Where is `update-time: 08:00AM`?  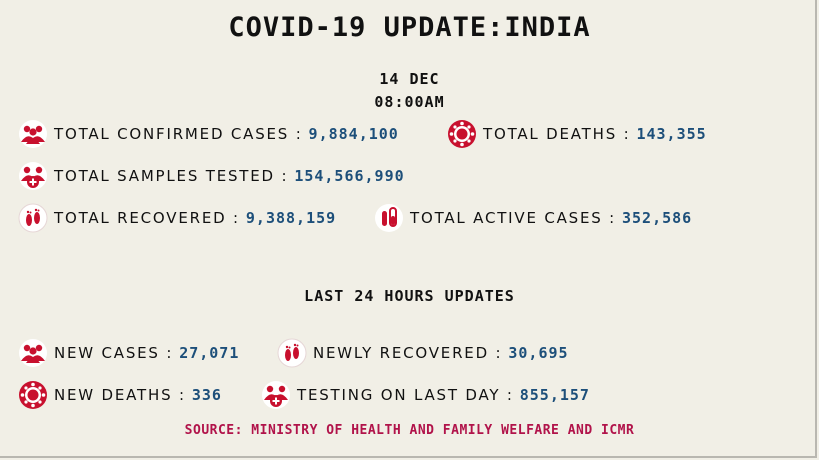 update-time: 08:00AM is located at coordinates (409, 102).